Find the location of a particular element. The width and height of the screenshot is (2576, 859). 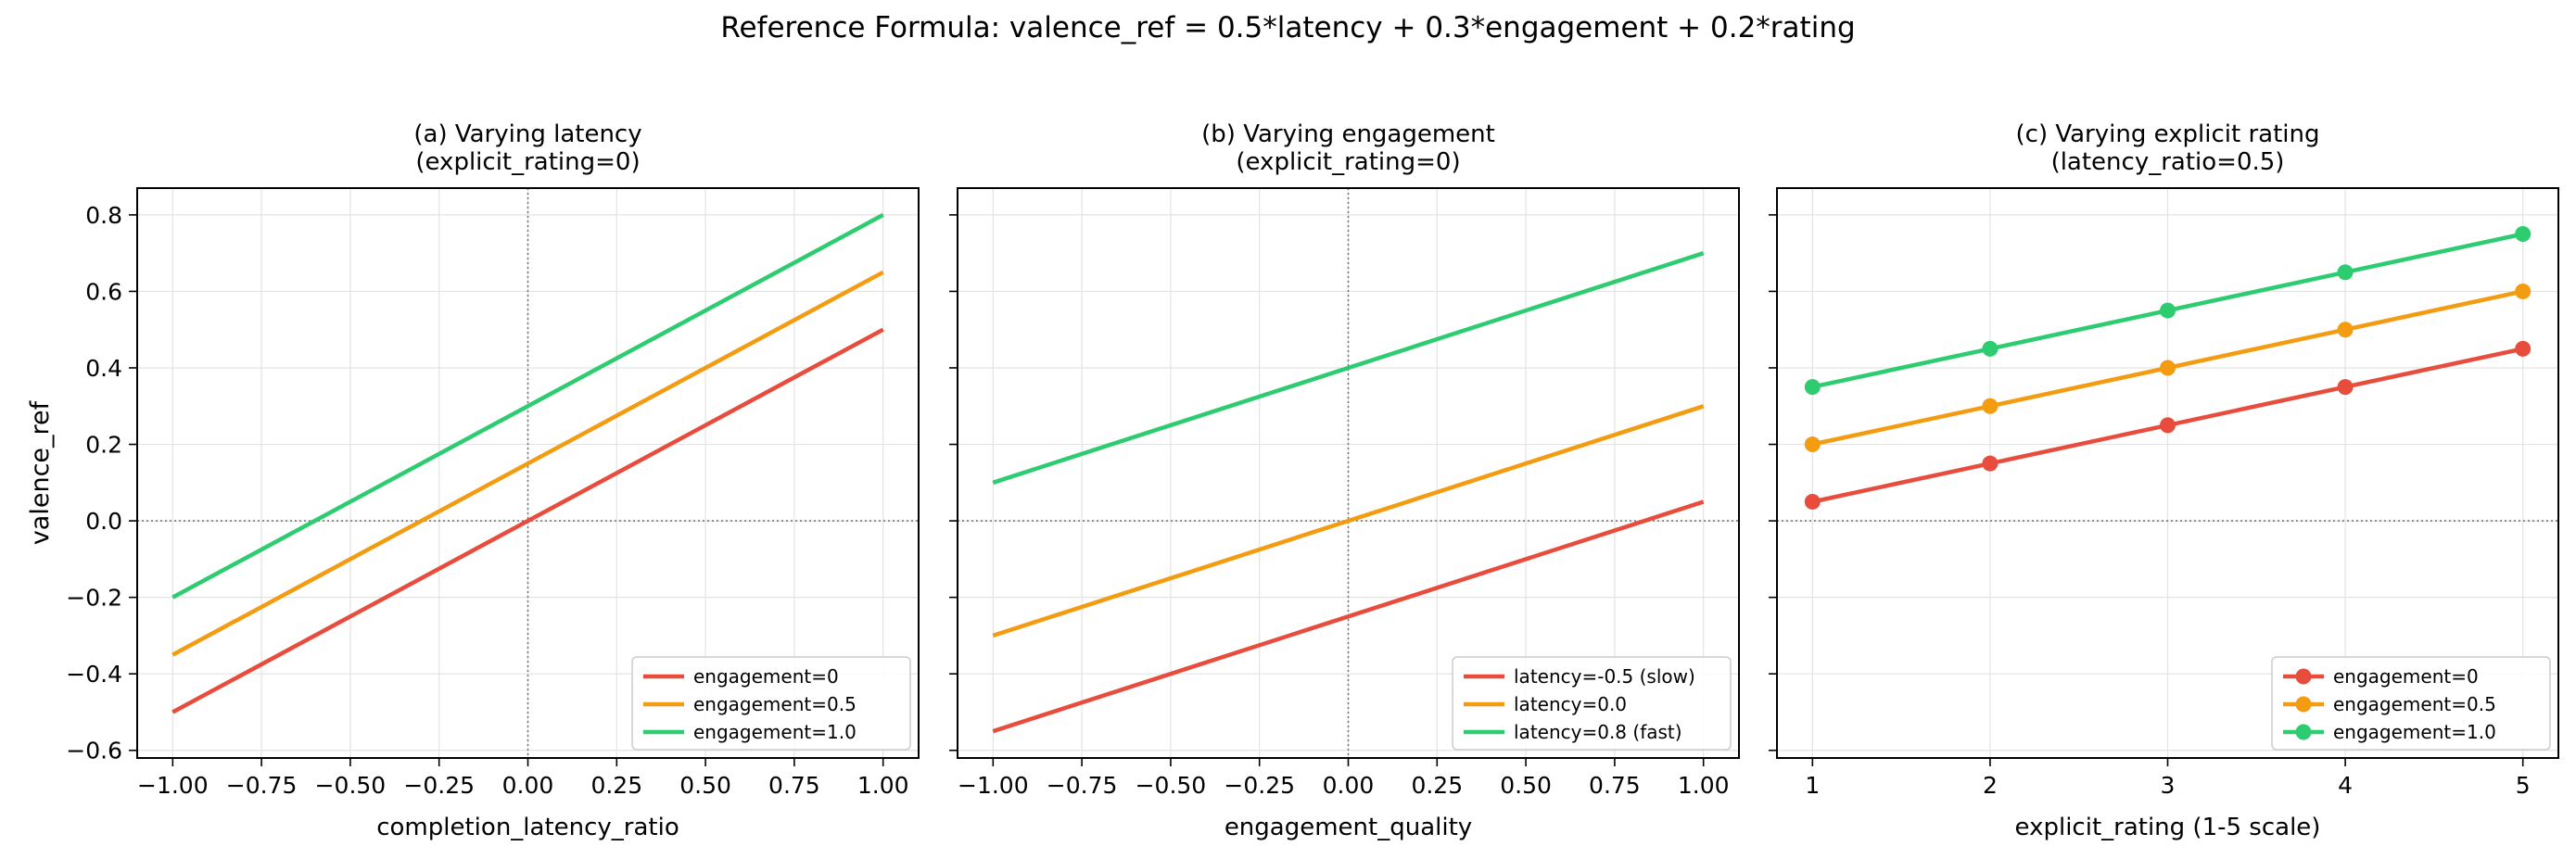

subplot-title: (a) Varying latency is located at coordinates (527, 134).